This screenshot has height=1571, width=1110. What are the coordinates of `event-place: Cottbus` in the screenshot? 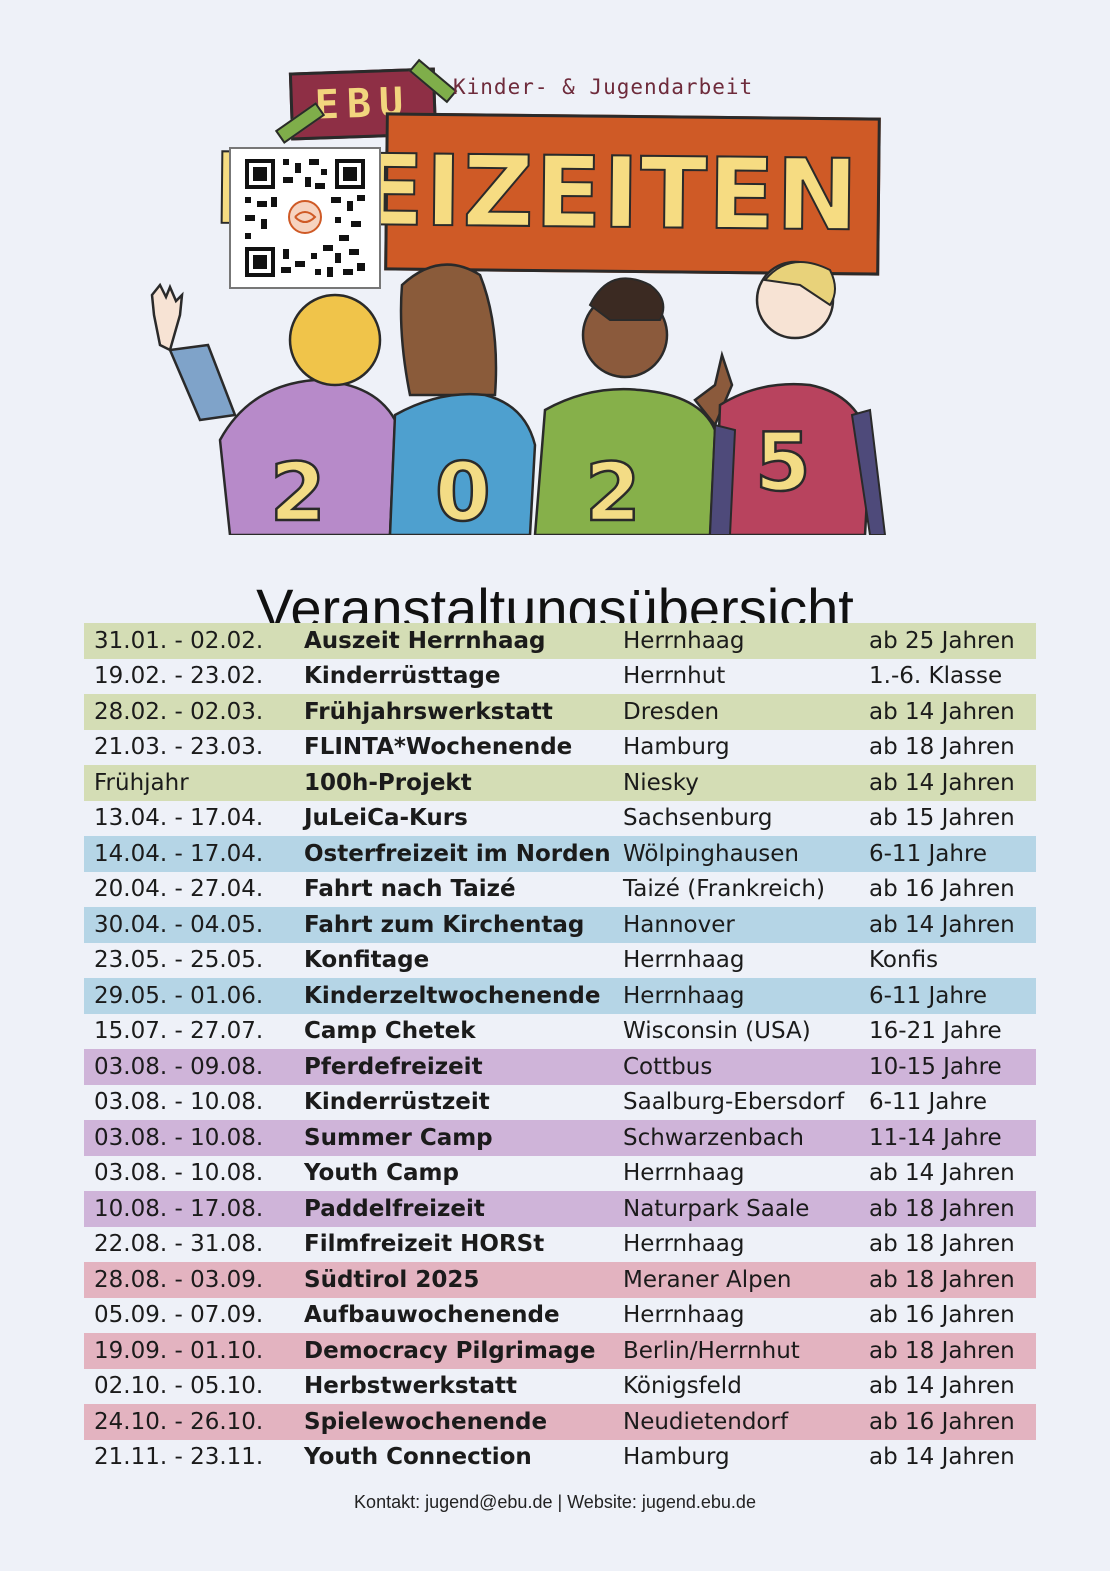 It's located at (736, 1067).